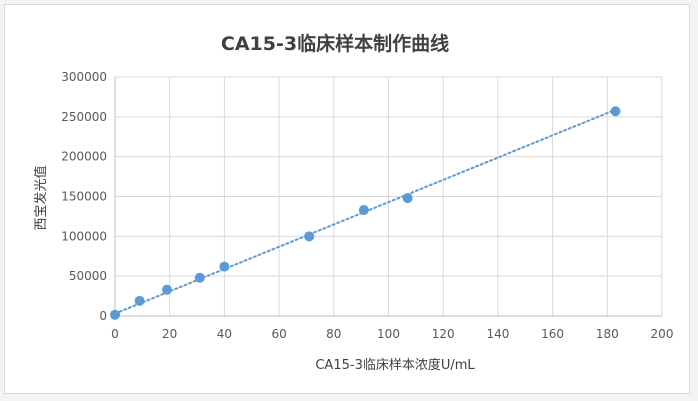 This screenshot has height=401, width=698. What do you see at coordinates (278, 334) in the screenshot?
I see `x-tick-label: 60` at bounding box center [278, 334].